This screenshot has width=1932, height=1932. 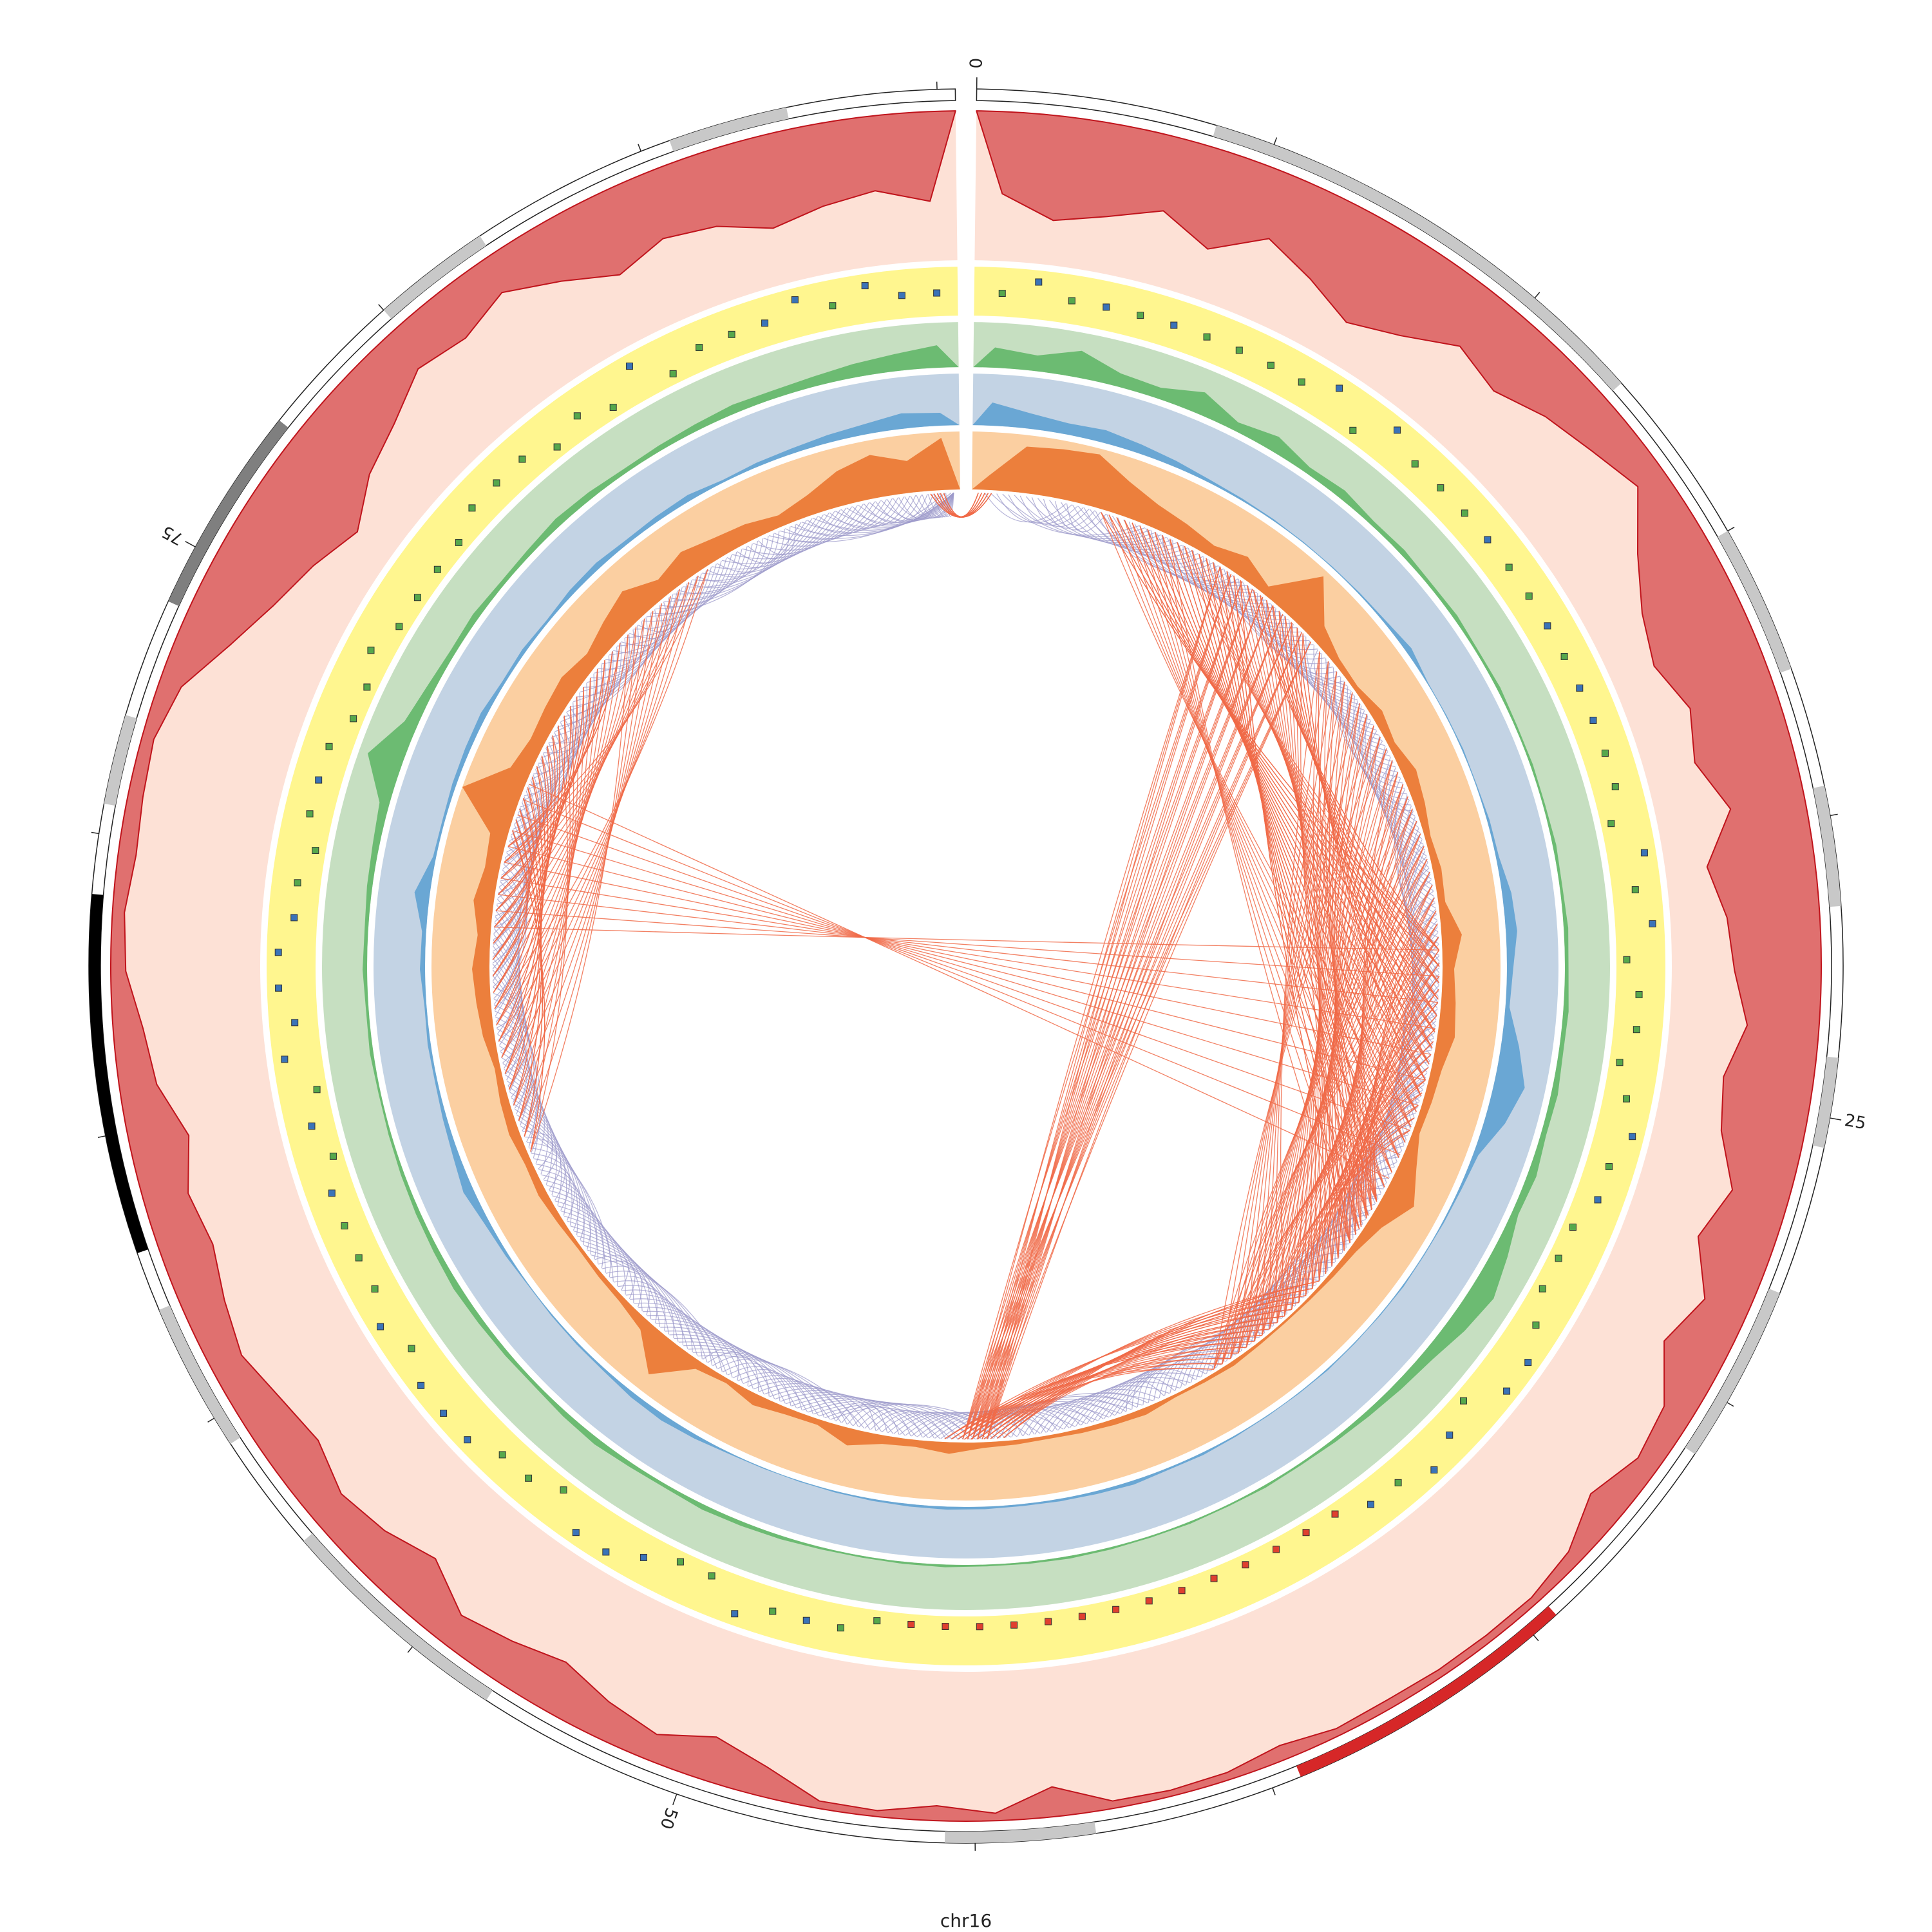 I want to click on tick-label: 50, so click(x=668, y=1818).